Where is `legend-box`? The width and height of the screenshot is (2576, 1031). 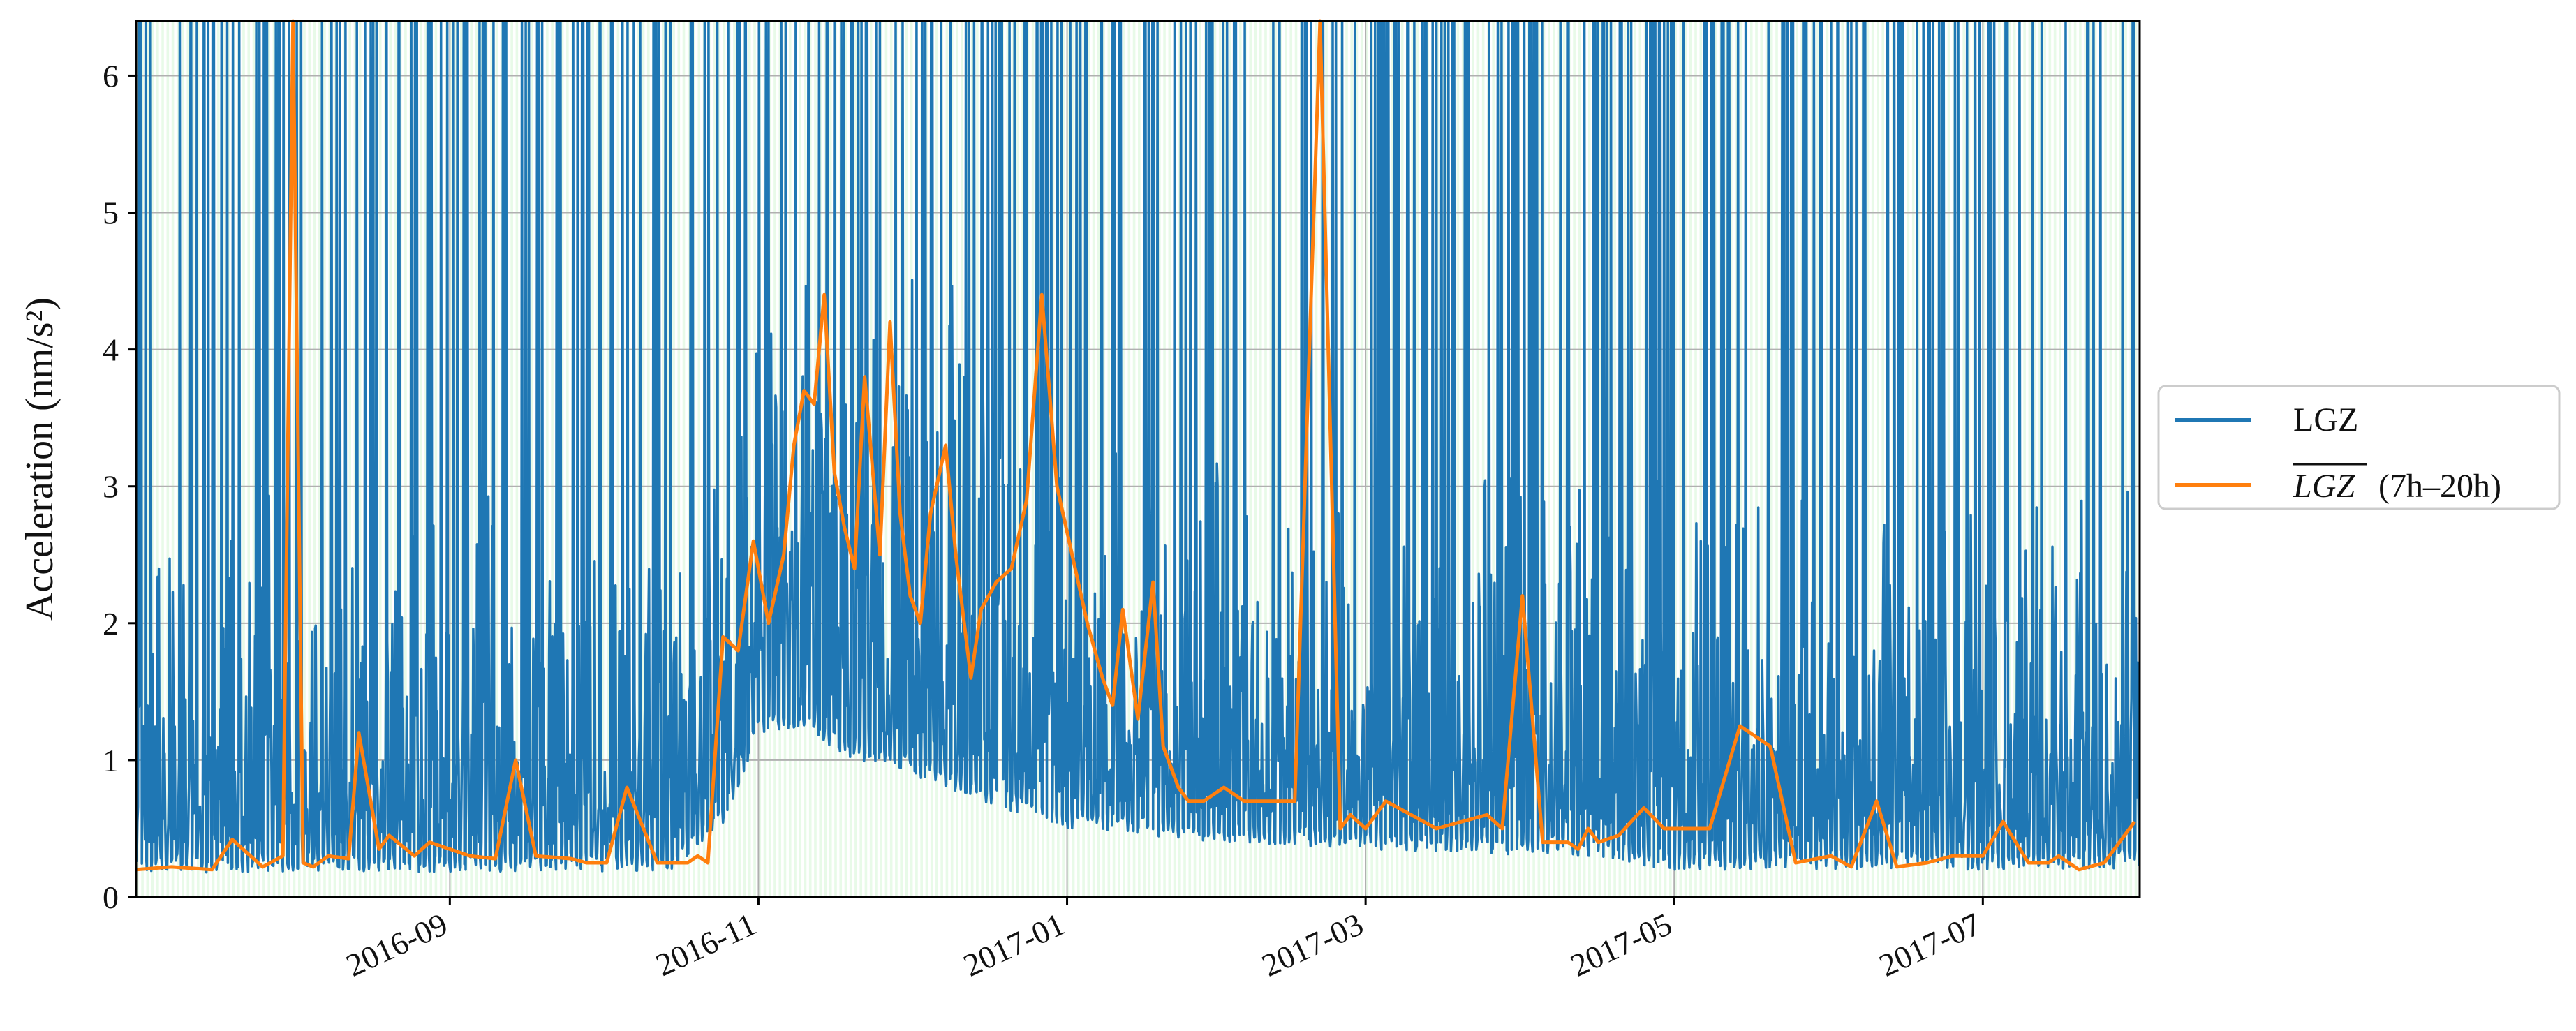 legend-box is located at coordinates (2359, 448).